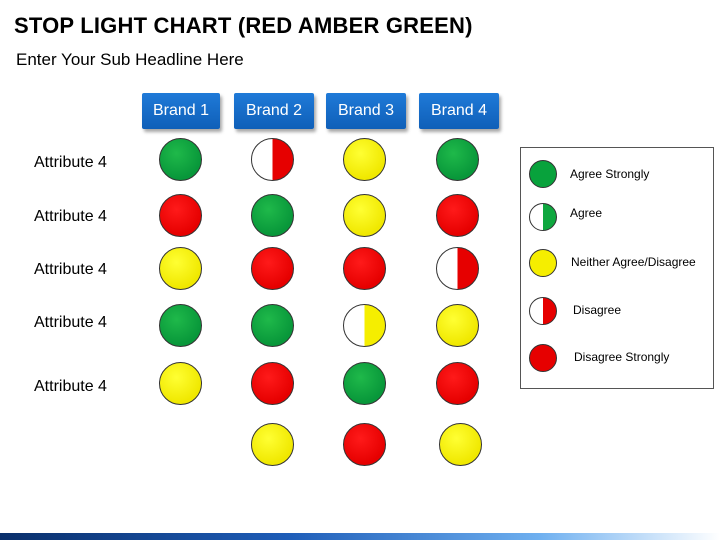 This screenshot has width=720, height=540. I want to click on brand-2-header: Brand 2, so click(274, 111).